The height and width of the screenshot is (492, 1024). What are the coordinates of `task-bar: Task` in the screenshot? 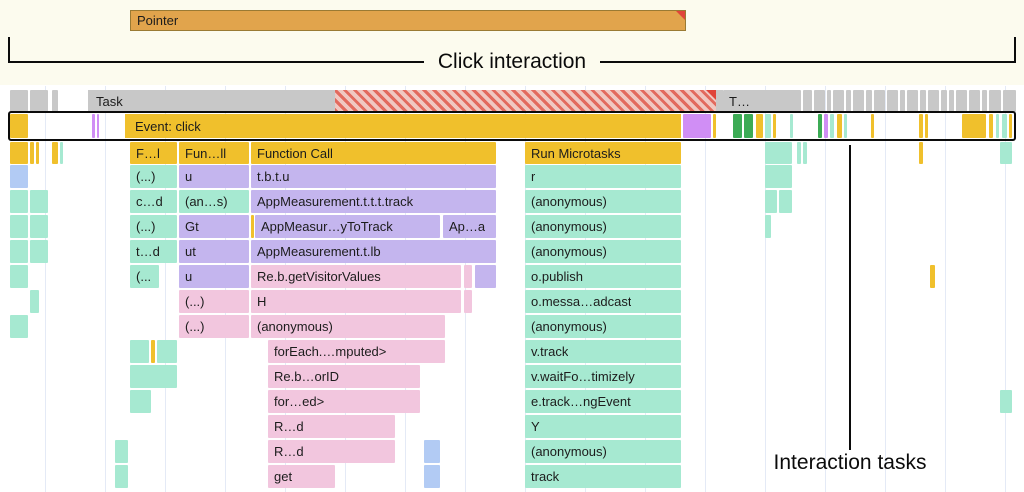 It's located at (405, 101).